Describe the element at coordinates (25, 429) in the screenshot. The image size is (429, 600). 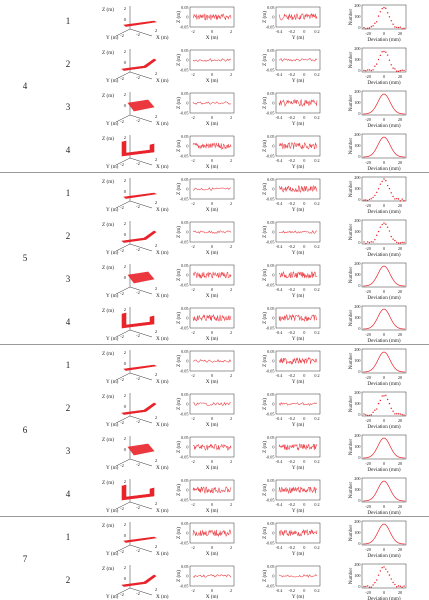
I see `group-label: 6` at that location.